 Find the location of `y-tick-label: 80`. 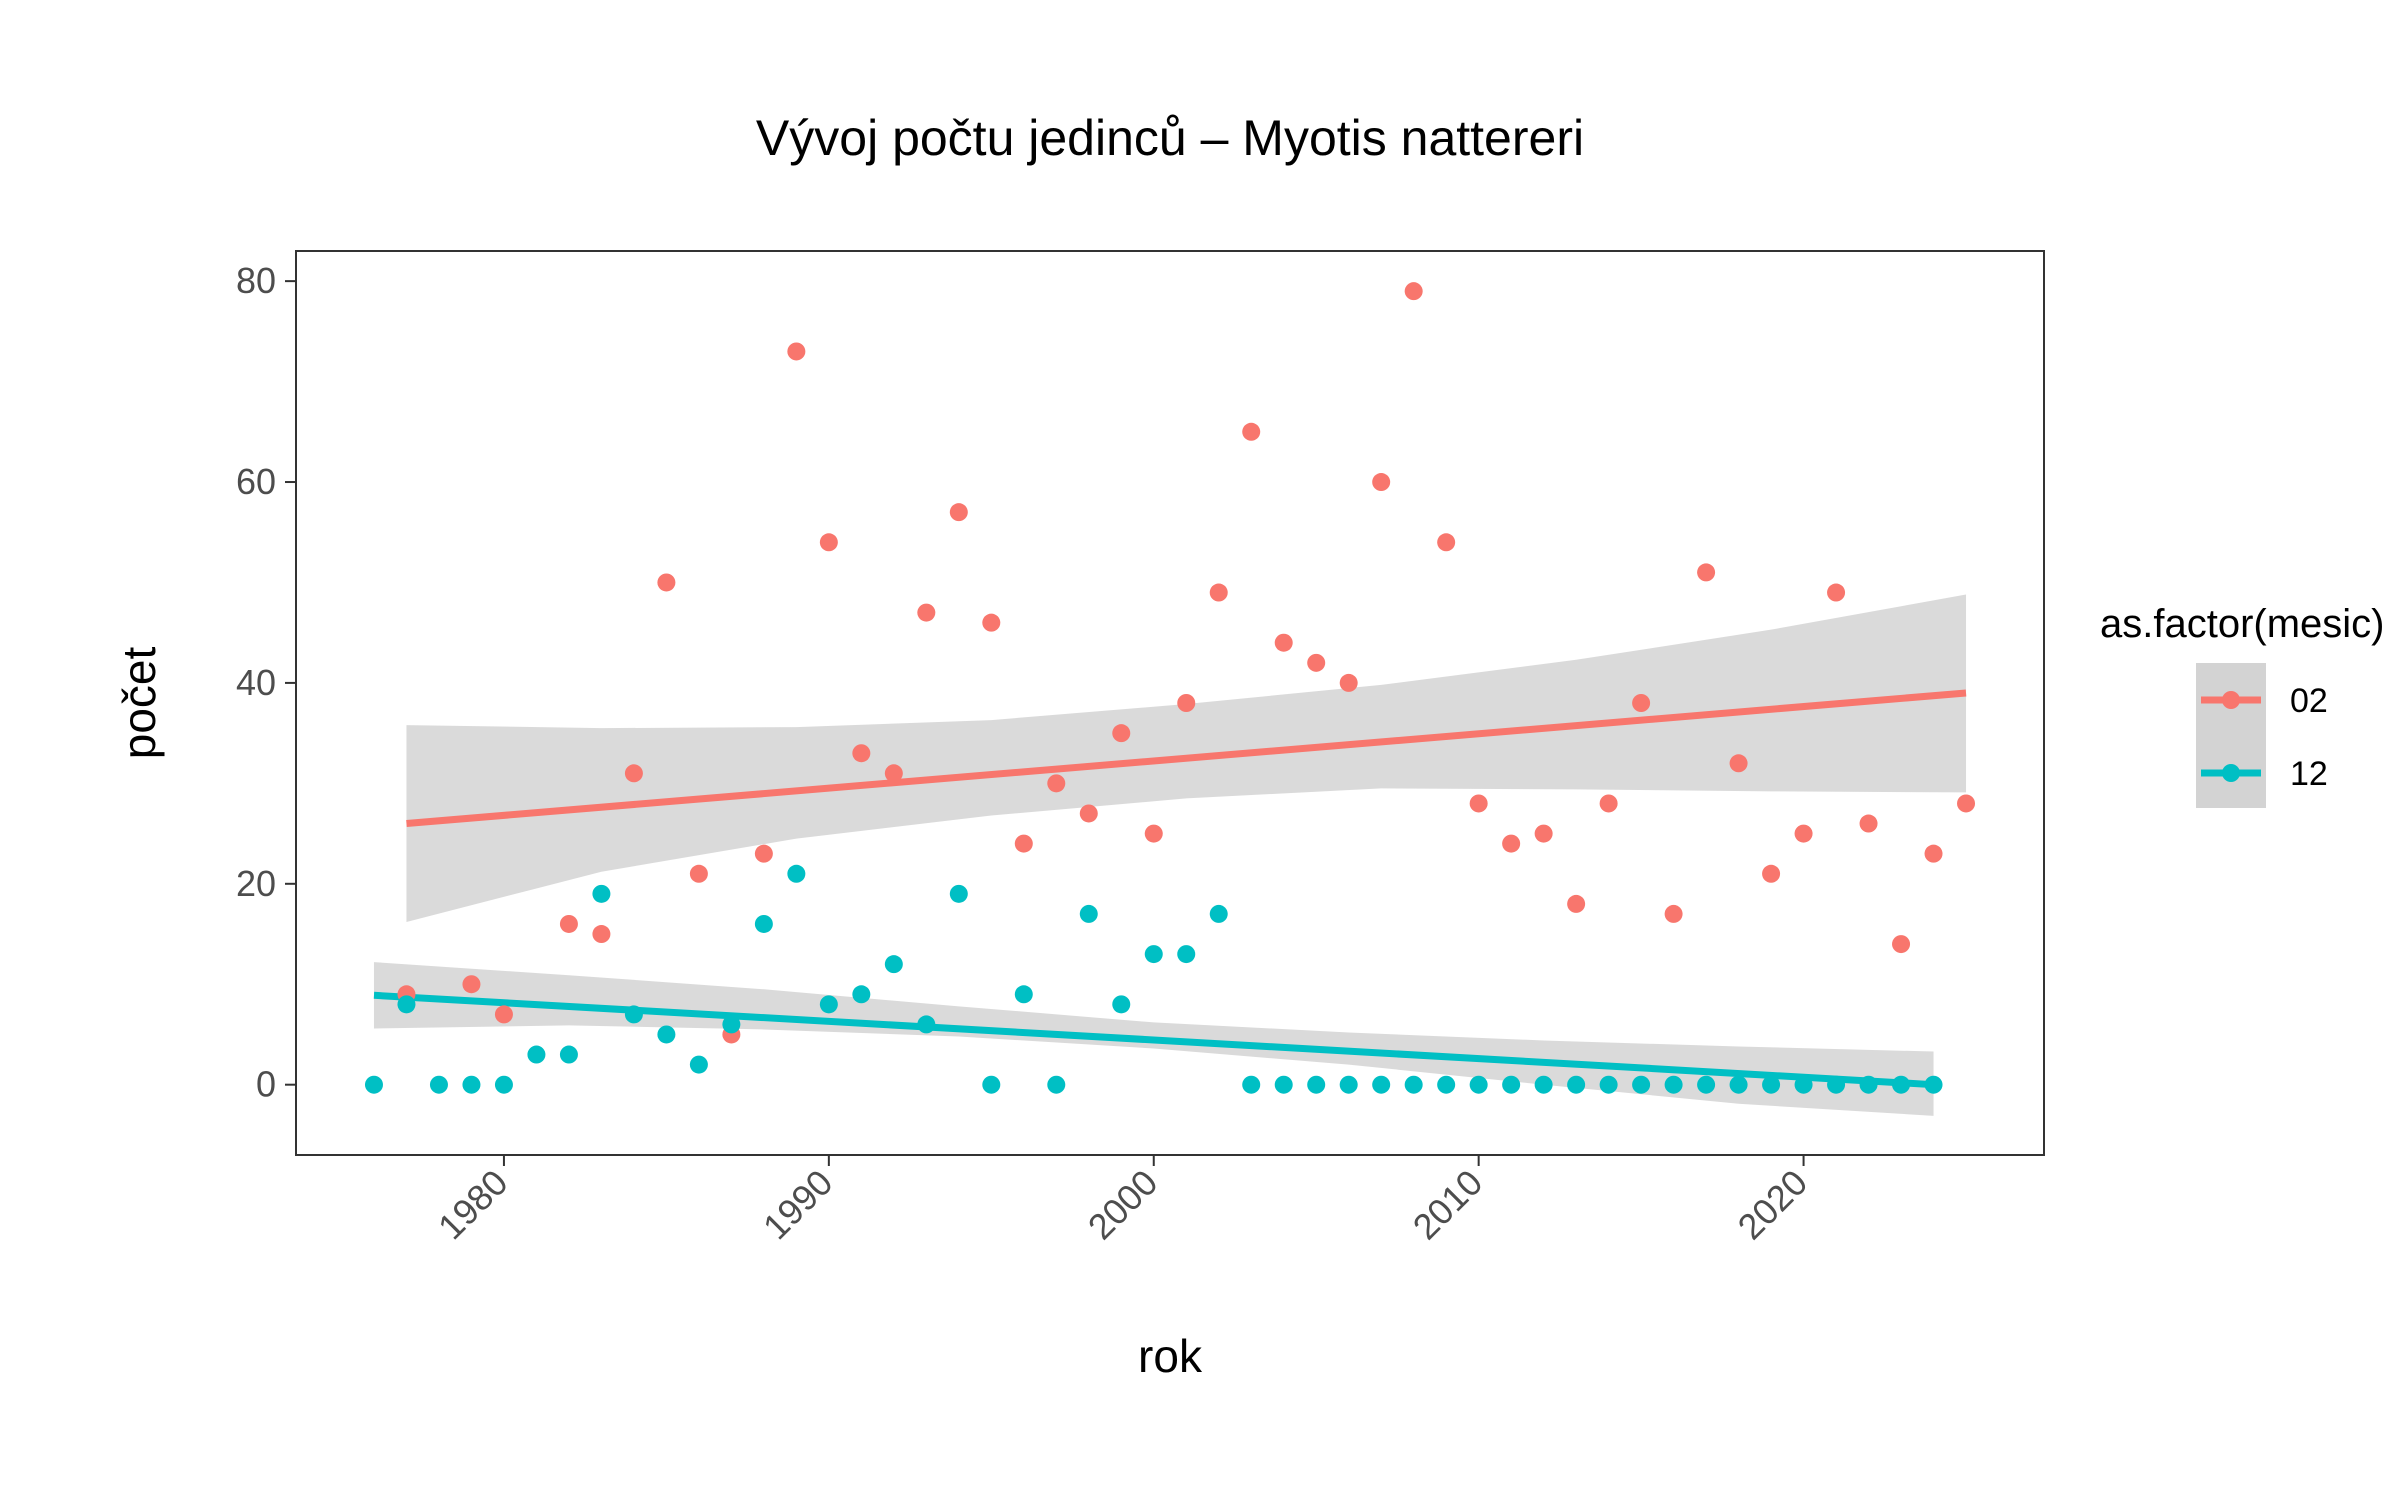

y-tick-label: 80 is located at coordinates (256, 280).